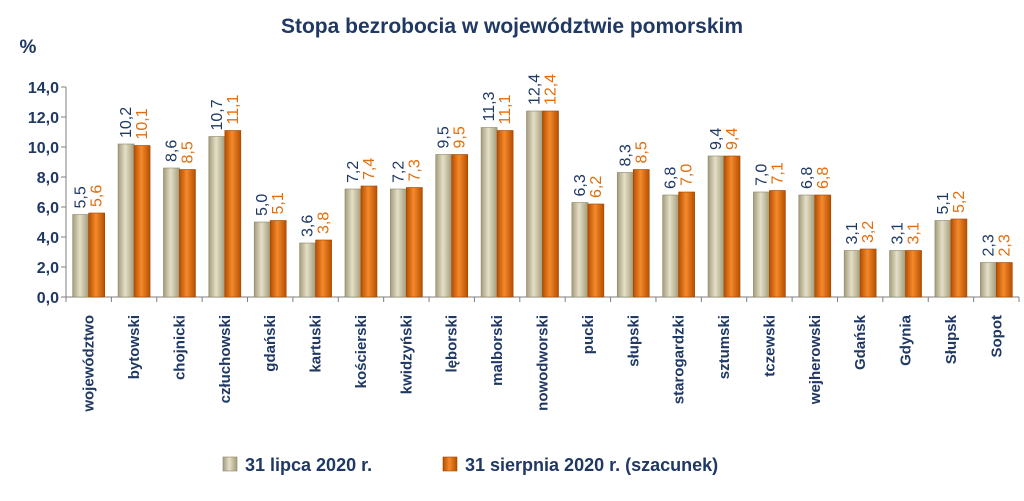  Describe the element at coordinates (43, 118) in the screenshot. I see `y-tick-label: 12,0` at that location.